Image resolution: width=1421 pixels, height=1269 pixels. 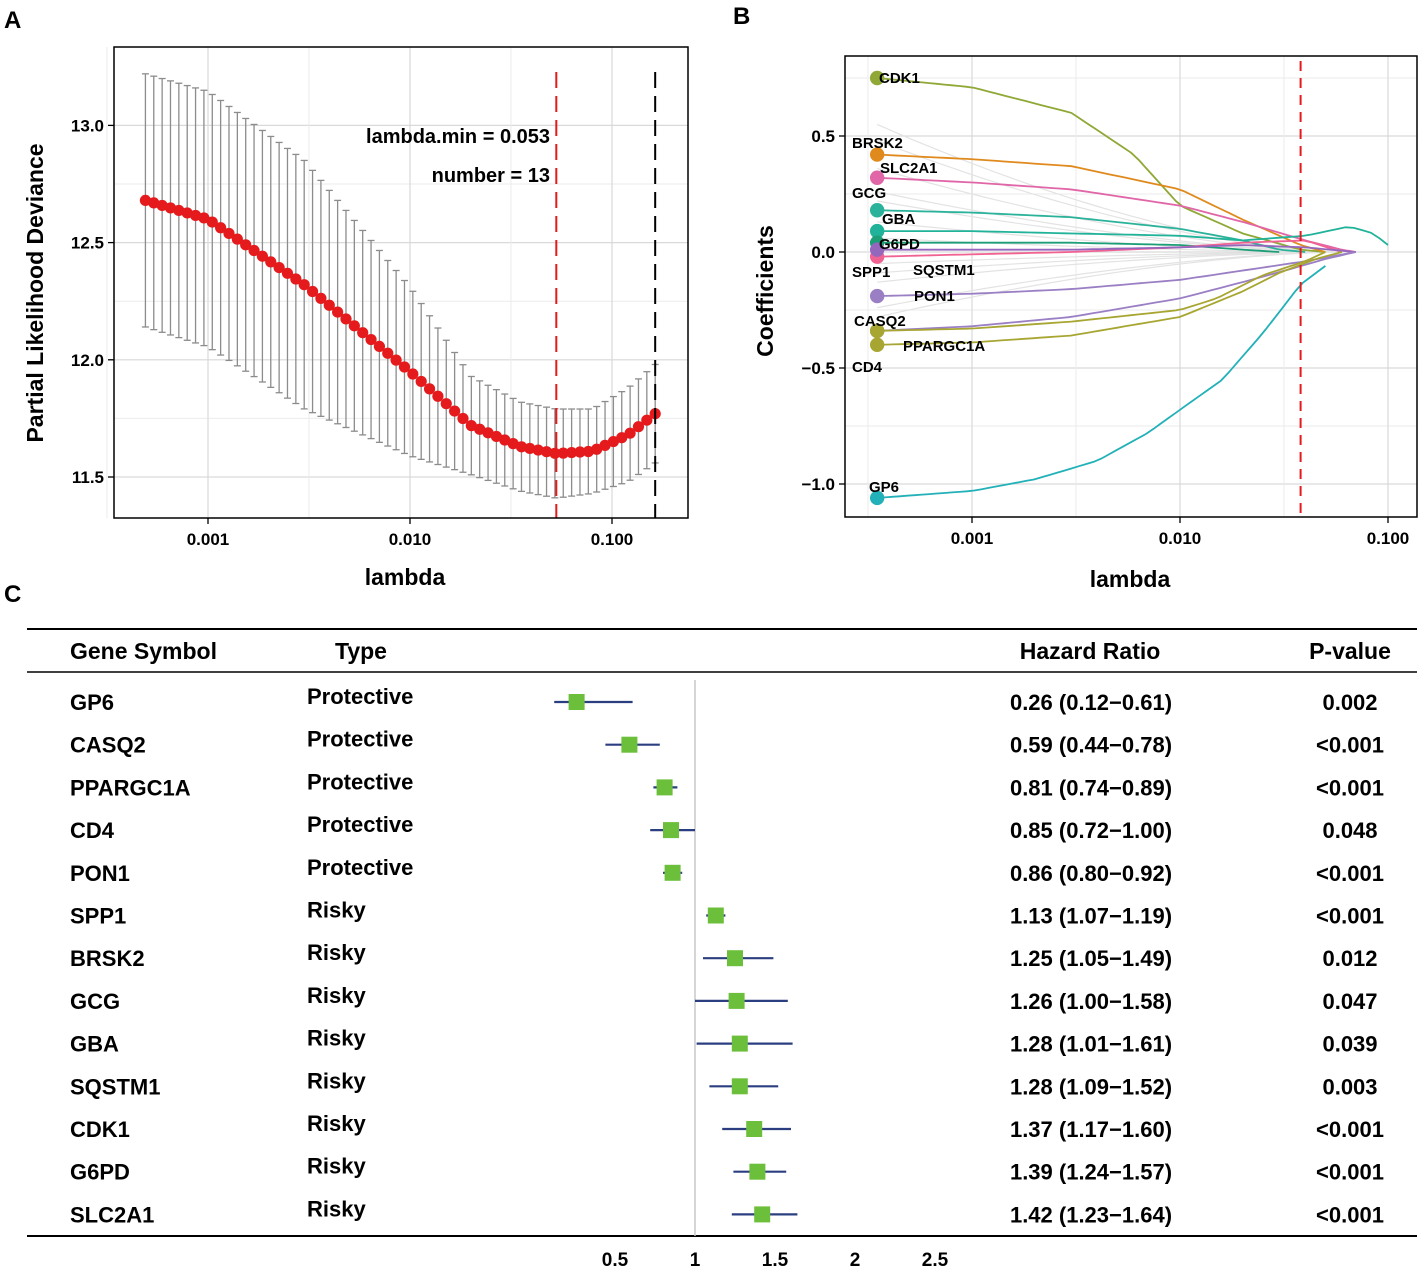 I want to click on a-xtick-label: 0.100, so click(x=612, y=539).